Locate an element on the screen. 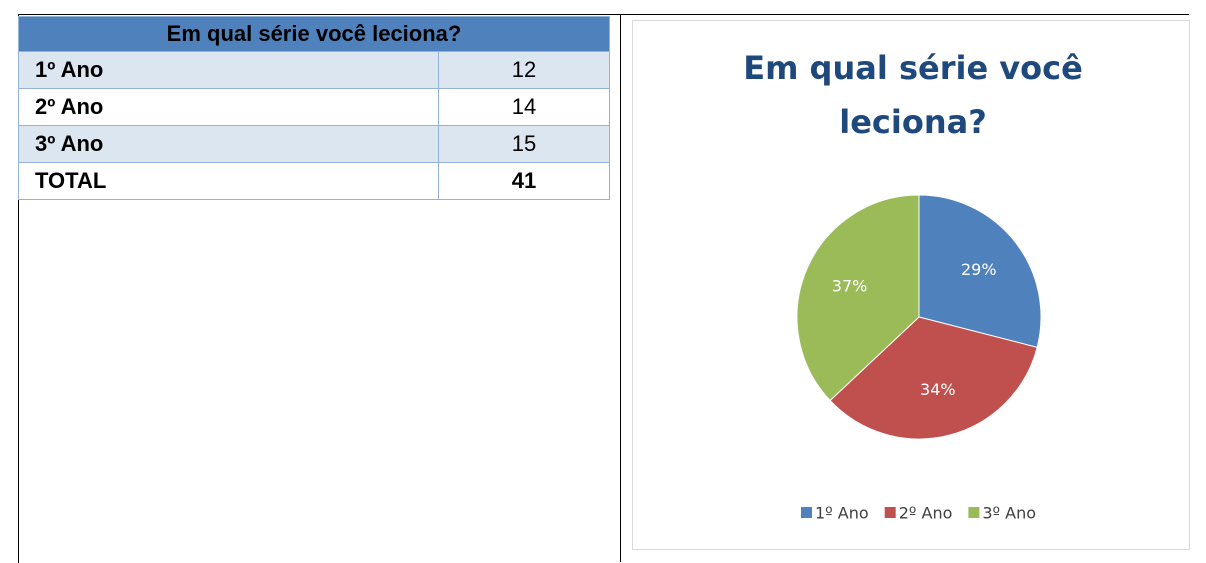 The height and width of the screenshot is (563, 1206). cell-value: 12 is located at coordinates (524, 70).